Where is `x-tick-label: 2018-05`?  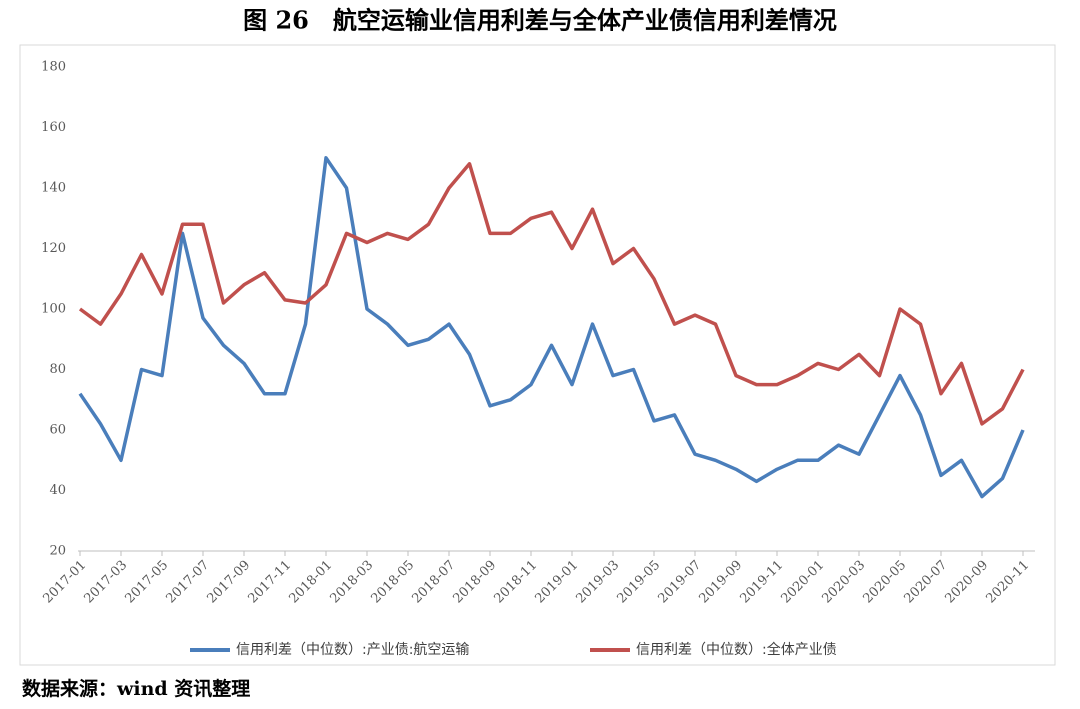
x-tick-label: 2018-05 is located at coordinates (392, 582).